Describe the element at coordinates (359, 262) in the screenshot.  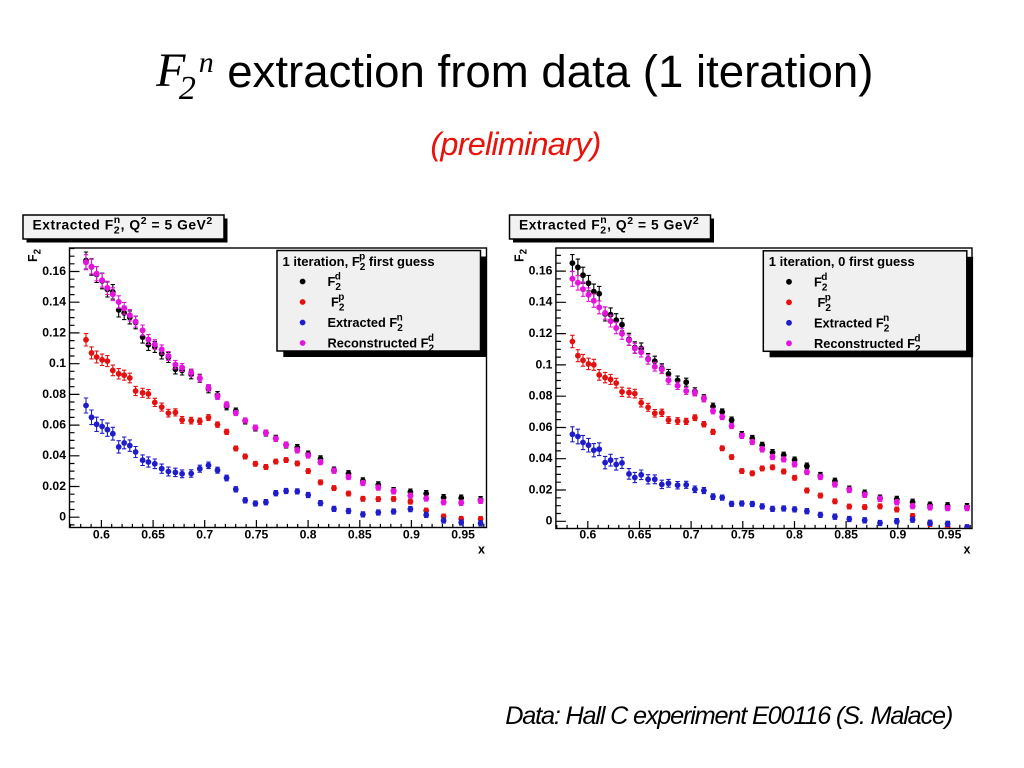
I see `svg-text: 1 iteration, F2p first guess` at that location.